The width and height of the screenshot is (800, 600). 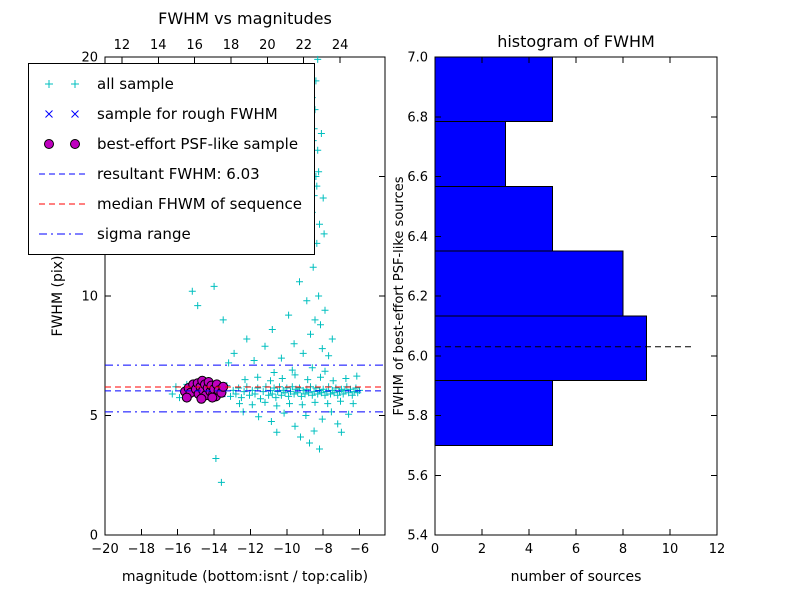 What do you see at coordinates (62, 84) in the screenshot?
I see `plus-legend-marker-icon` at bounding box center [62, 84].